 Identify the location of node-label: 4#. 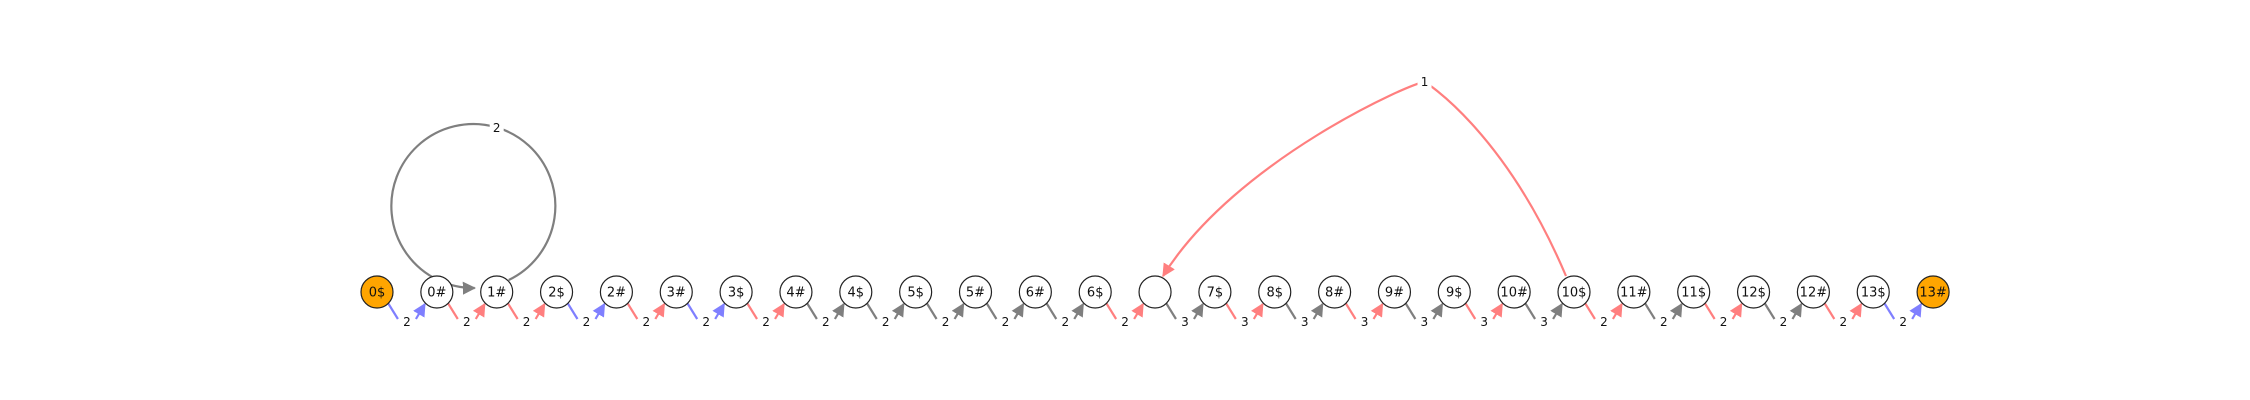
(795, 293).